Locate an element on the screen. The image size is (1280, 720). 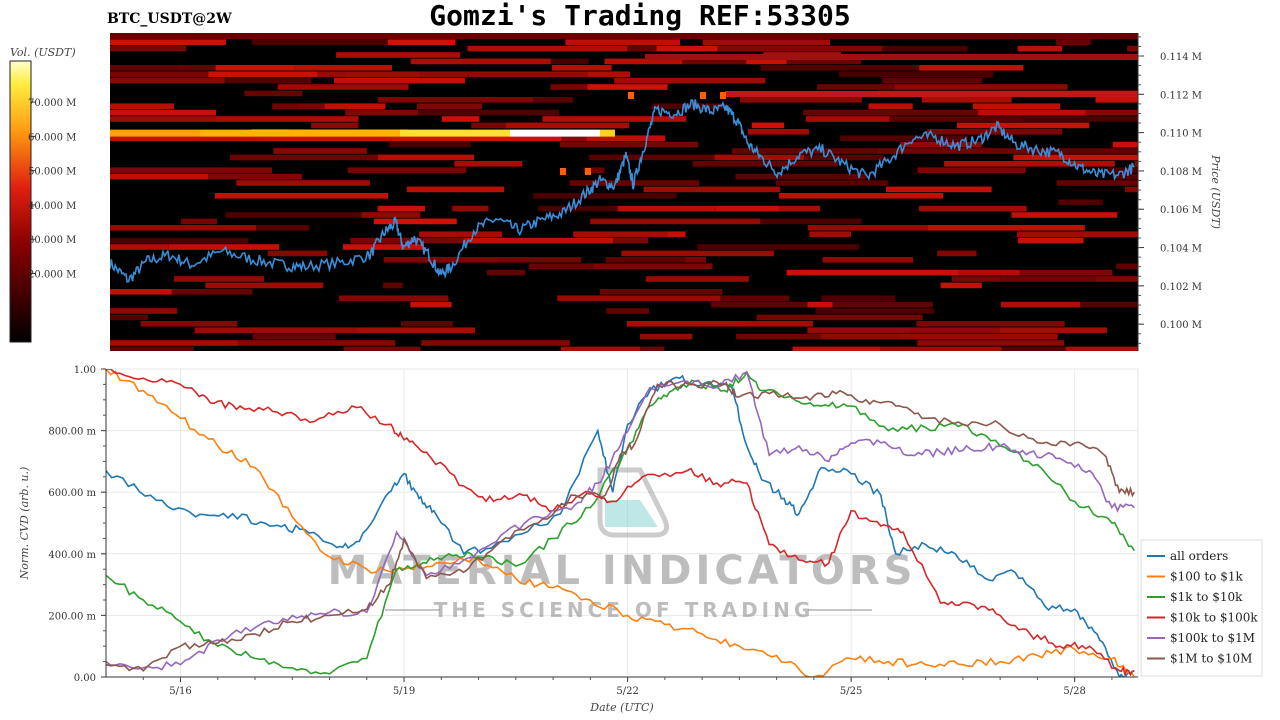
heatmap-band is located at coordinates (891, 57).